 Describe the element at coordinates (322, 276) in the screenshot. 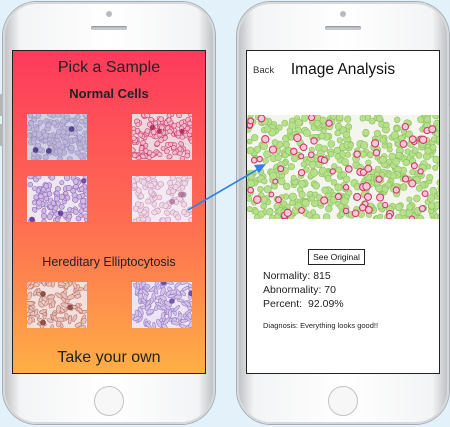

I see `normality-value: 815` at that location.